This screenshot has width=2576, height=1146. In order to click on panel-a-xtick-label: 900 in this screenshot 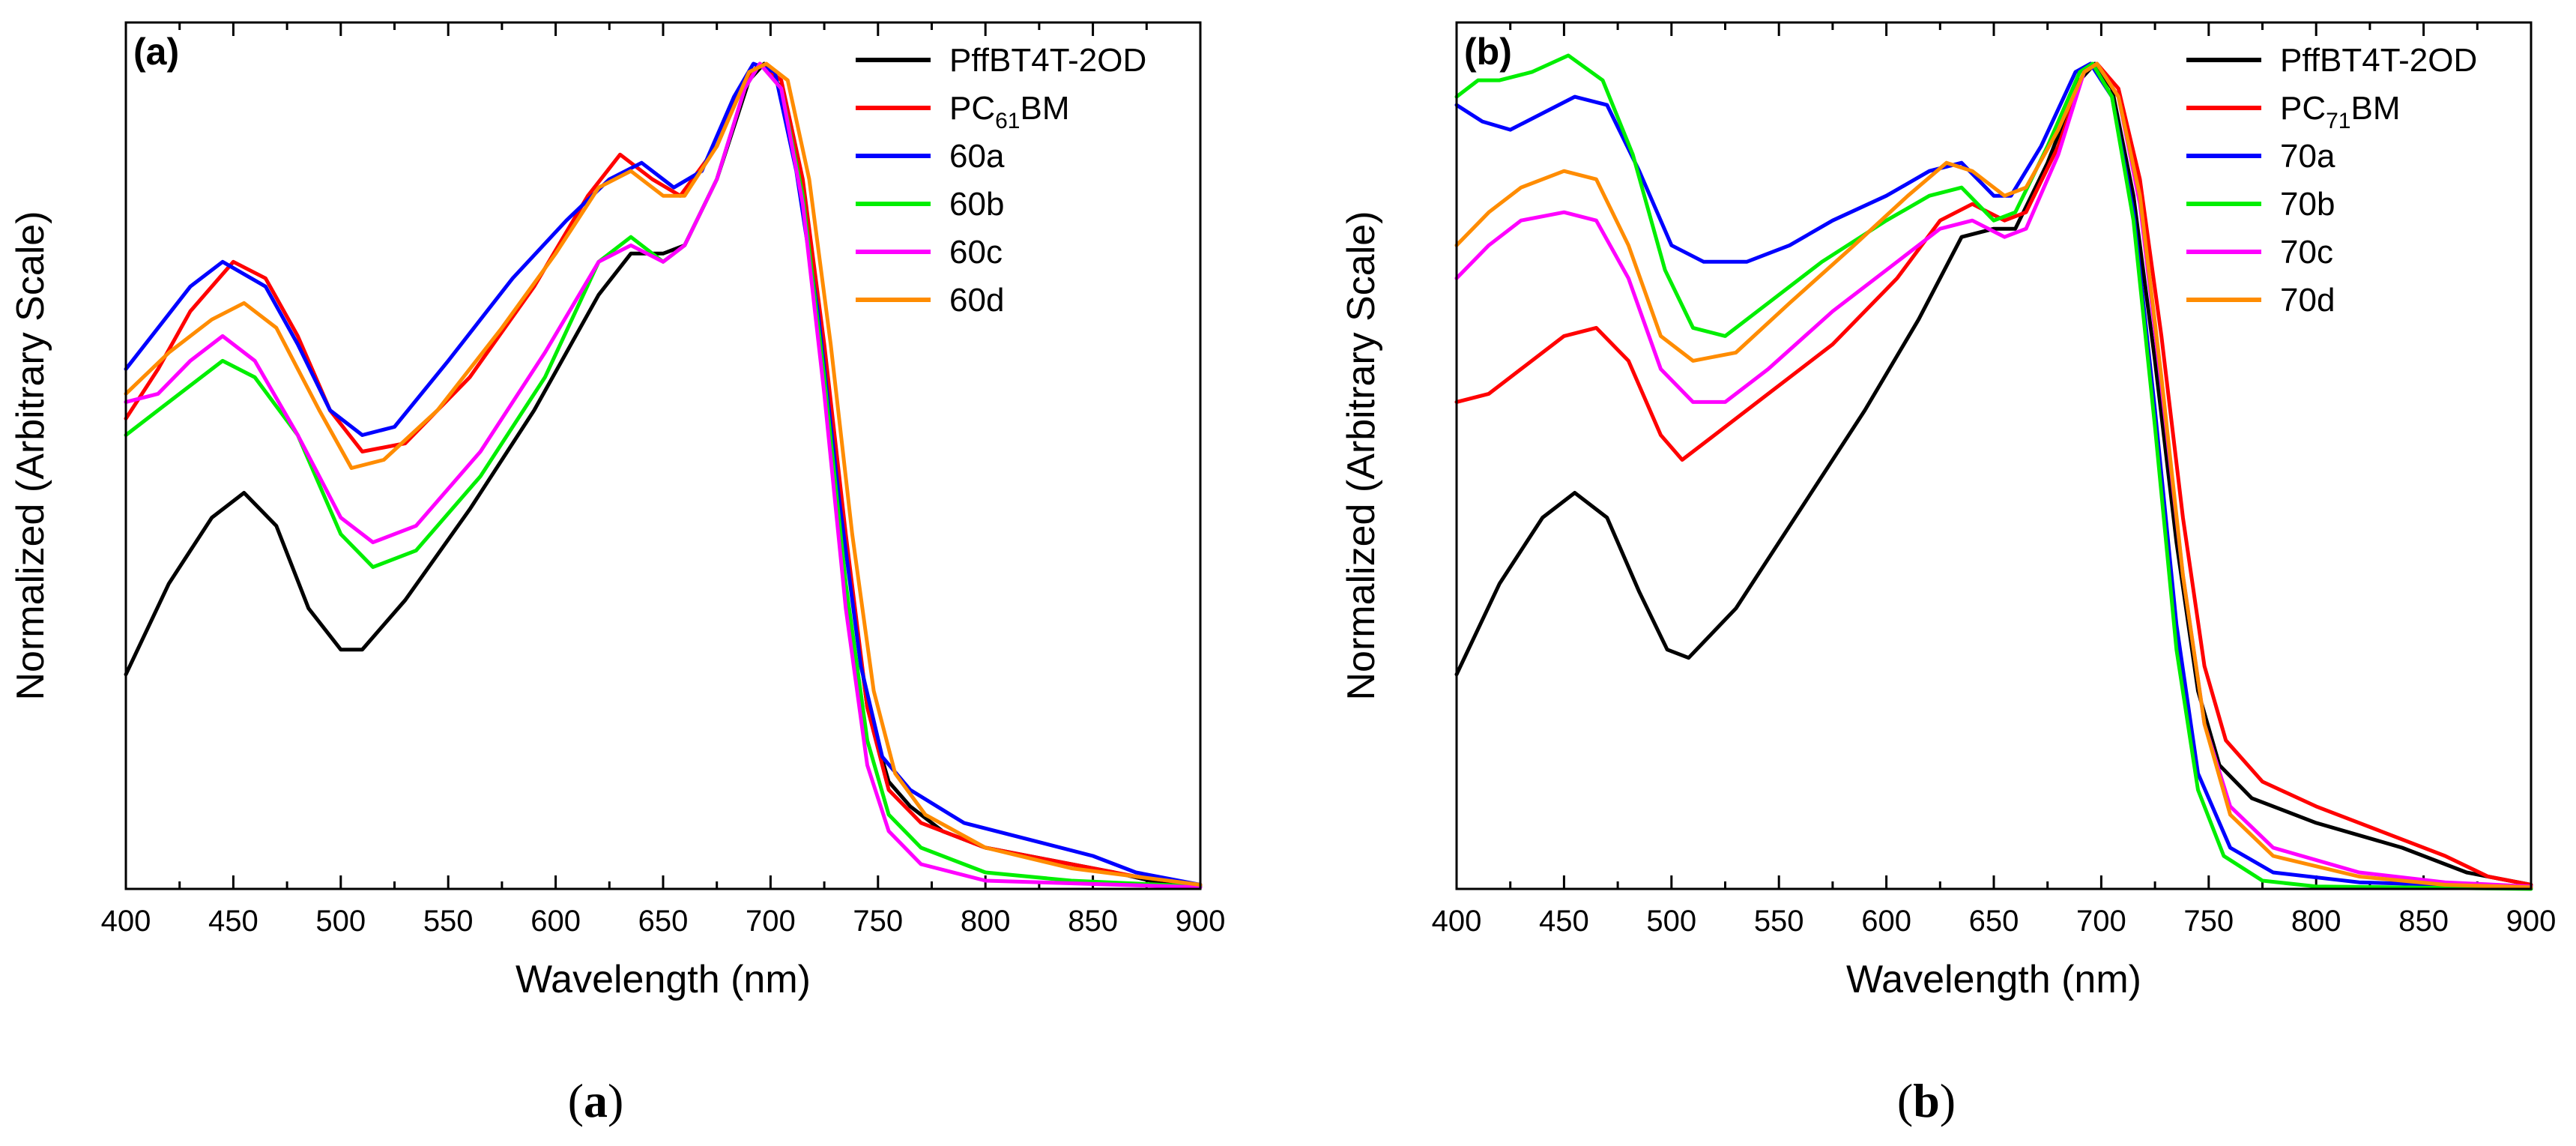, I will do `click(1201, 921)`.